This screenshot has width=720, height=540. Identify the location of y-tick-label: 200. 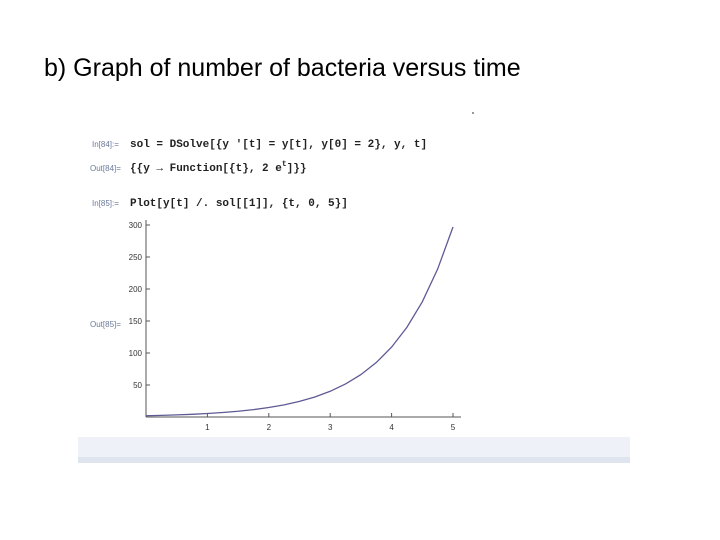
(136, 289).